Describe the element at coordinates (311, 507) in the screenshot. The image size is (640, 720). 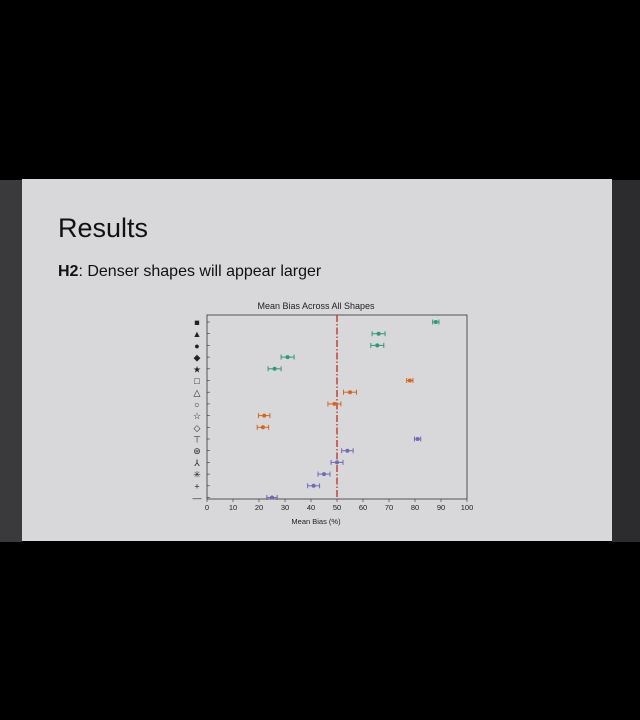
I see `x-tick-label: 40` at that location.